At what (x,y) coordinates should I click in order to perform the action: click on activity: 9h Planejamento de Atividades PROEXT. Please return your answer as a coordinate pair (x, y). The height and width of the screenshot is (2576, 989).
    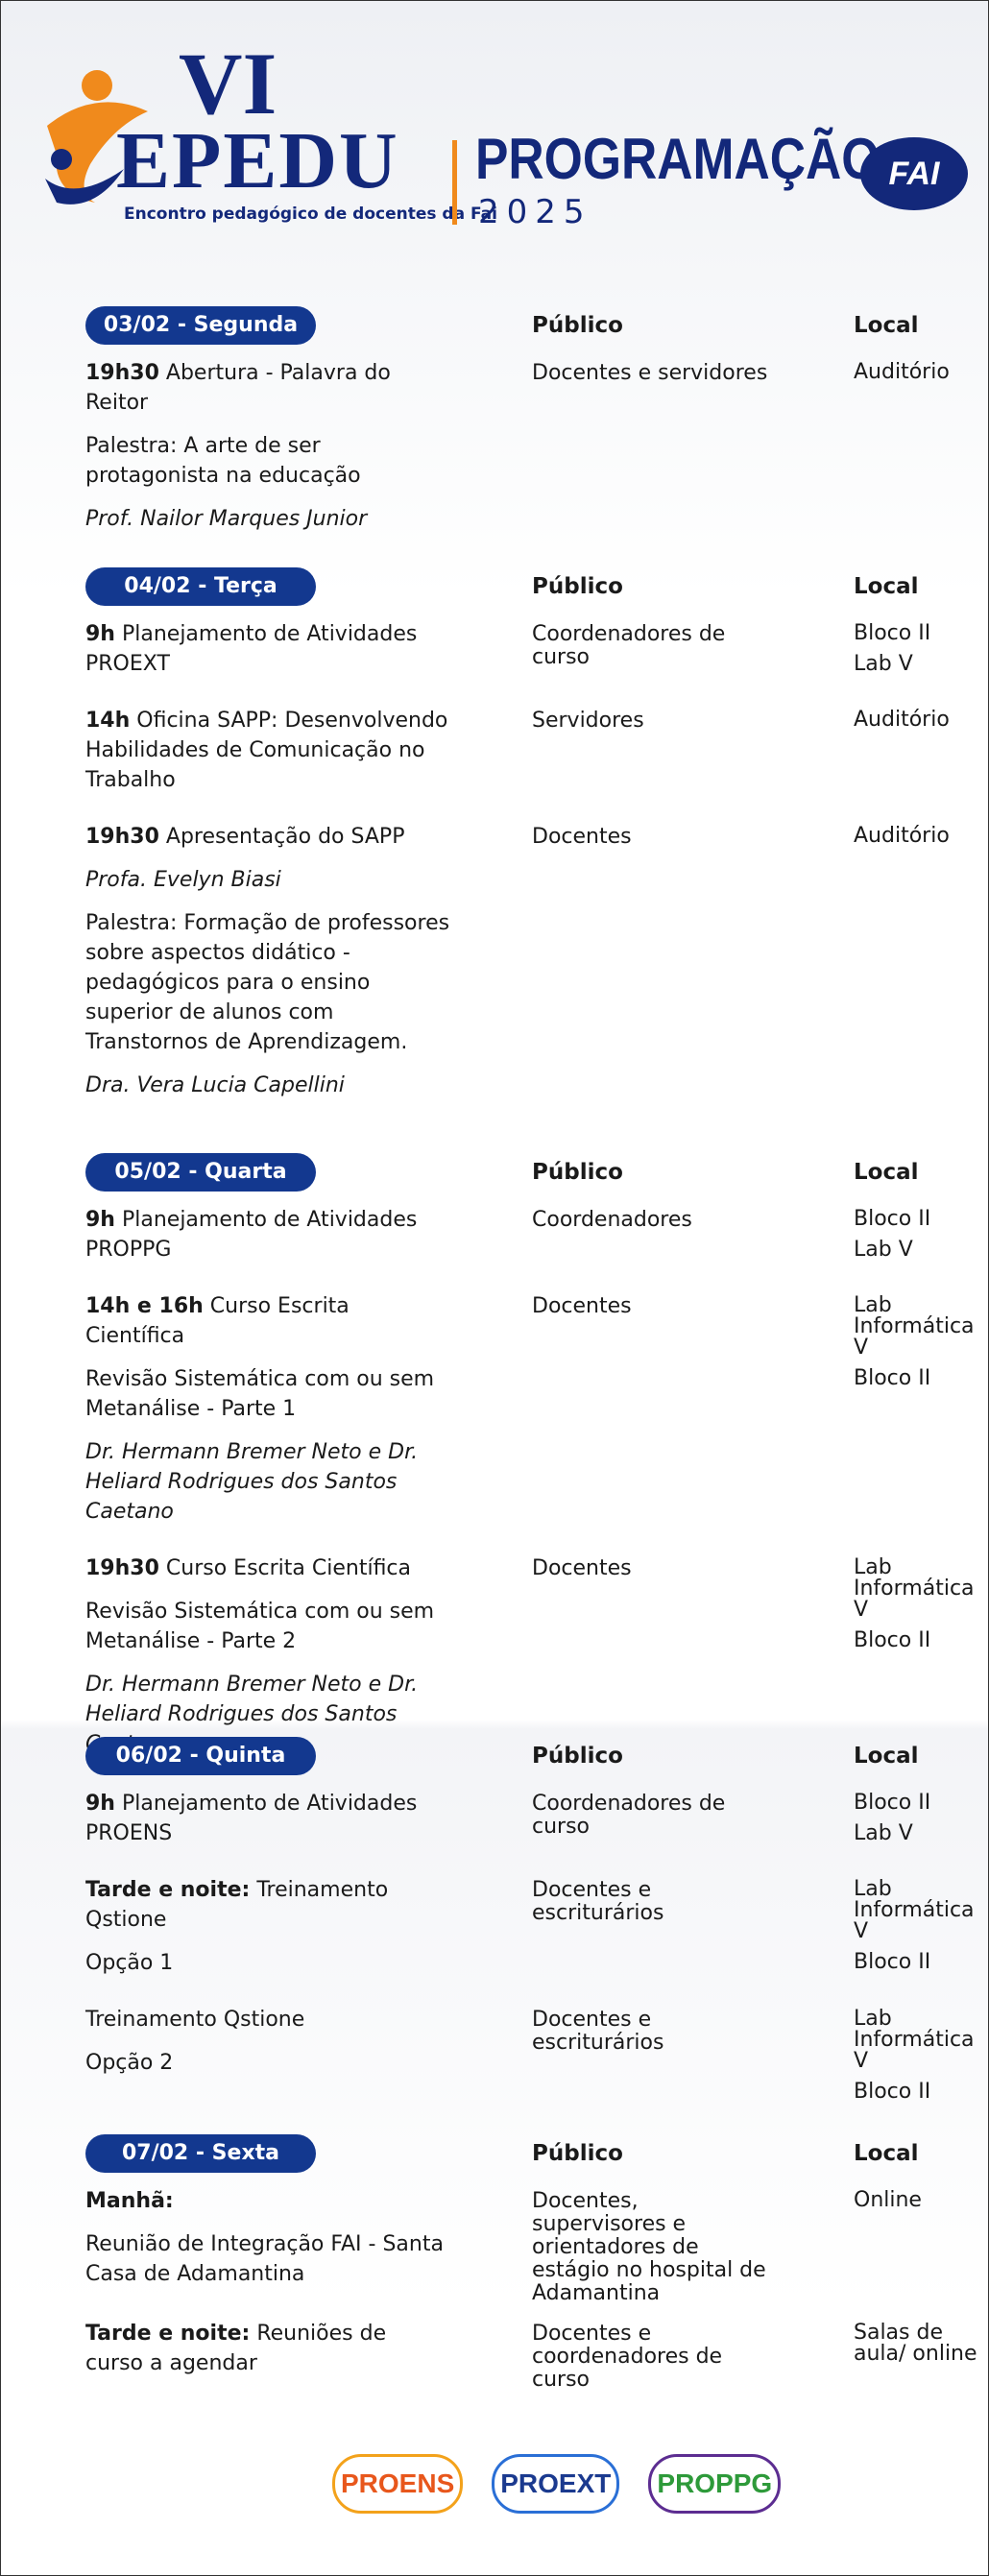
    Looking at the image, I should click on (267, 655).